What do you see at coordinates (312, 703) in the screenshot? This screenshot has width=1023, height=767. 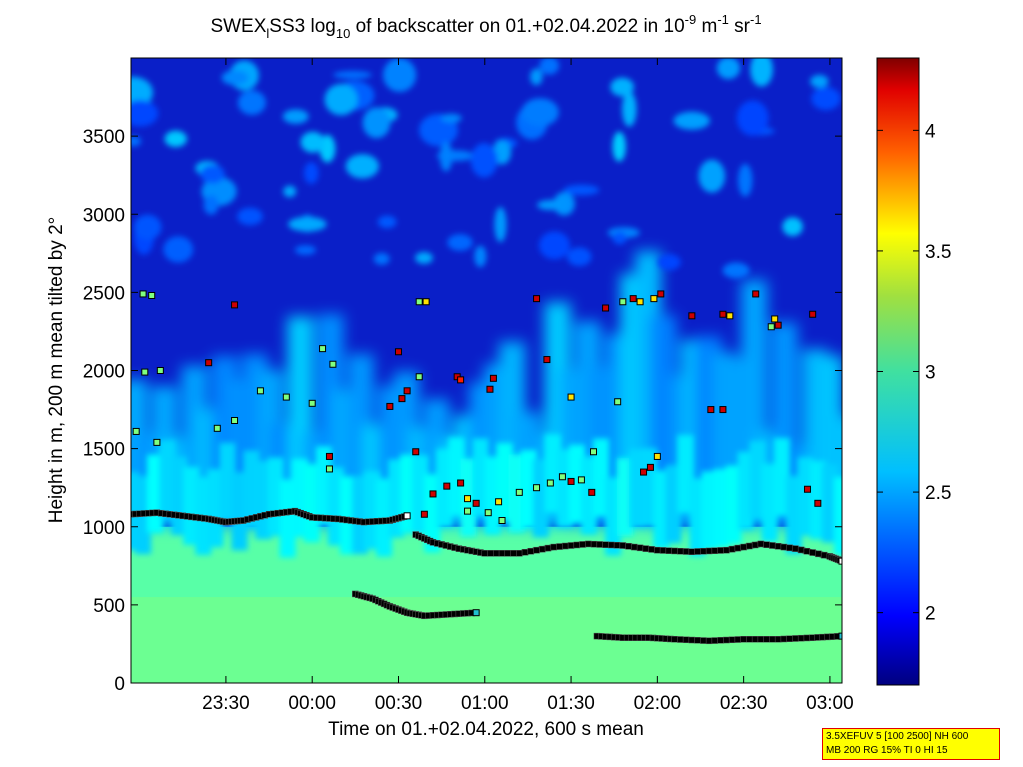 I see `x-tick-label: 00:00` at bounding box center [312, 703].